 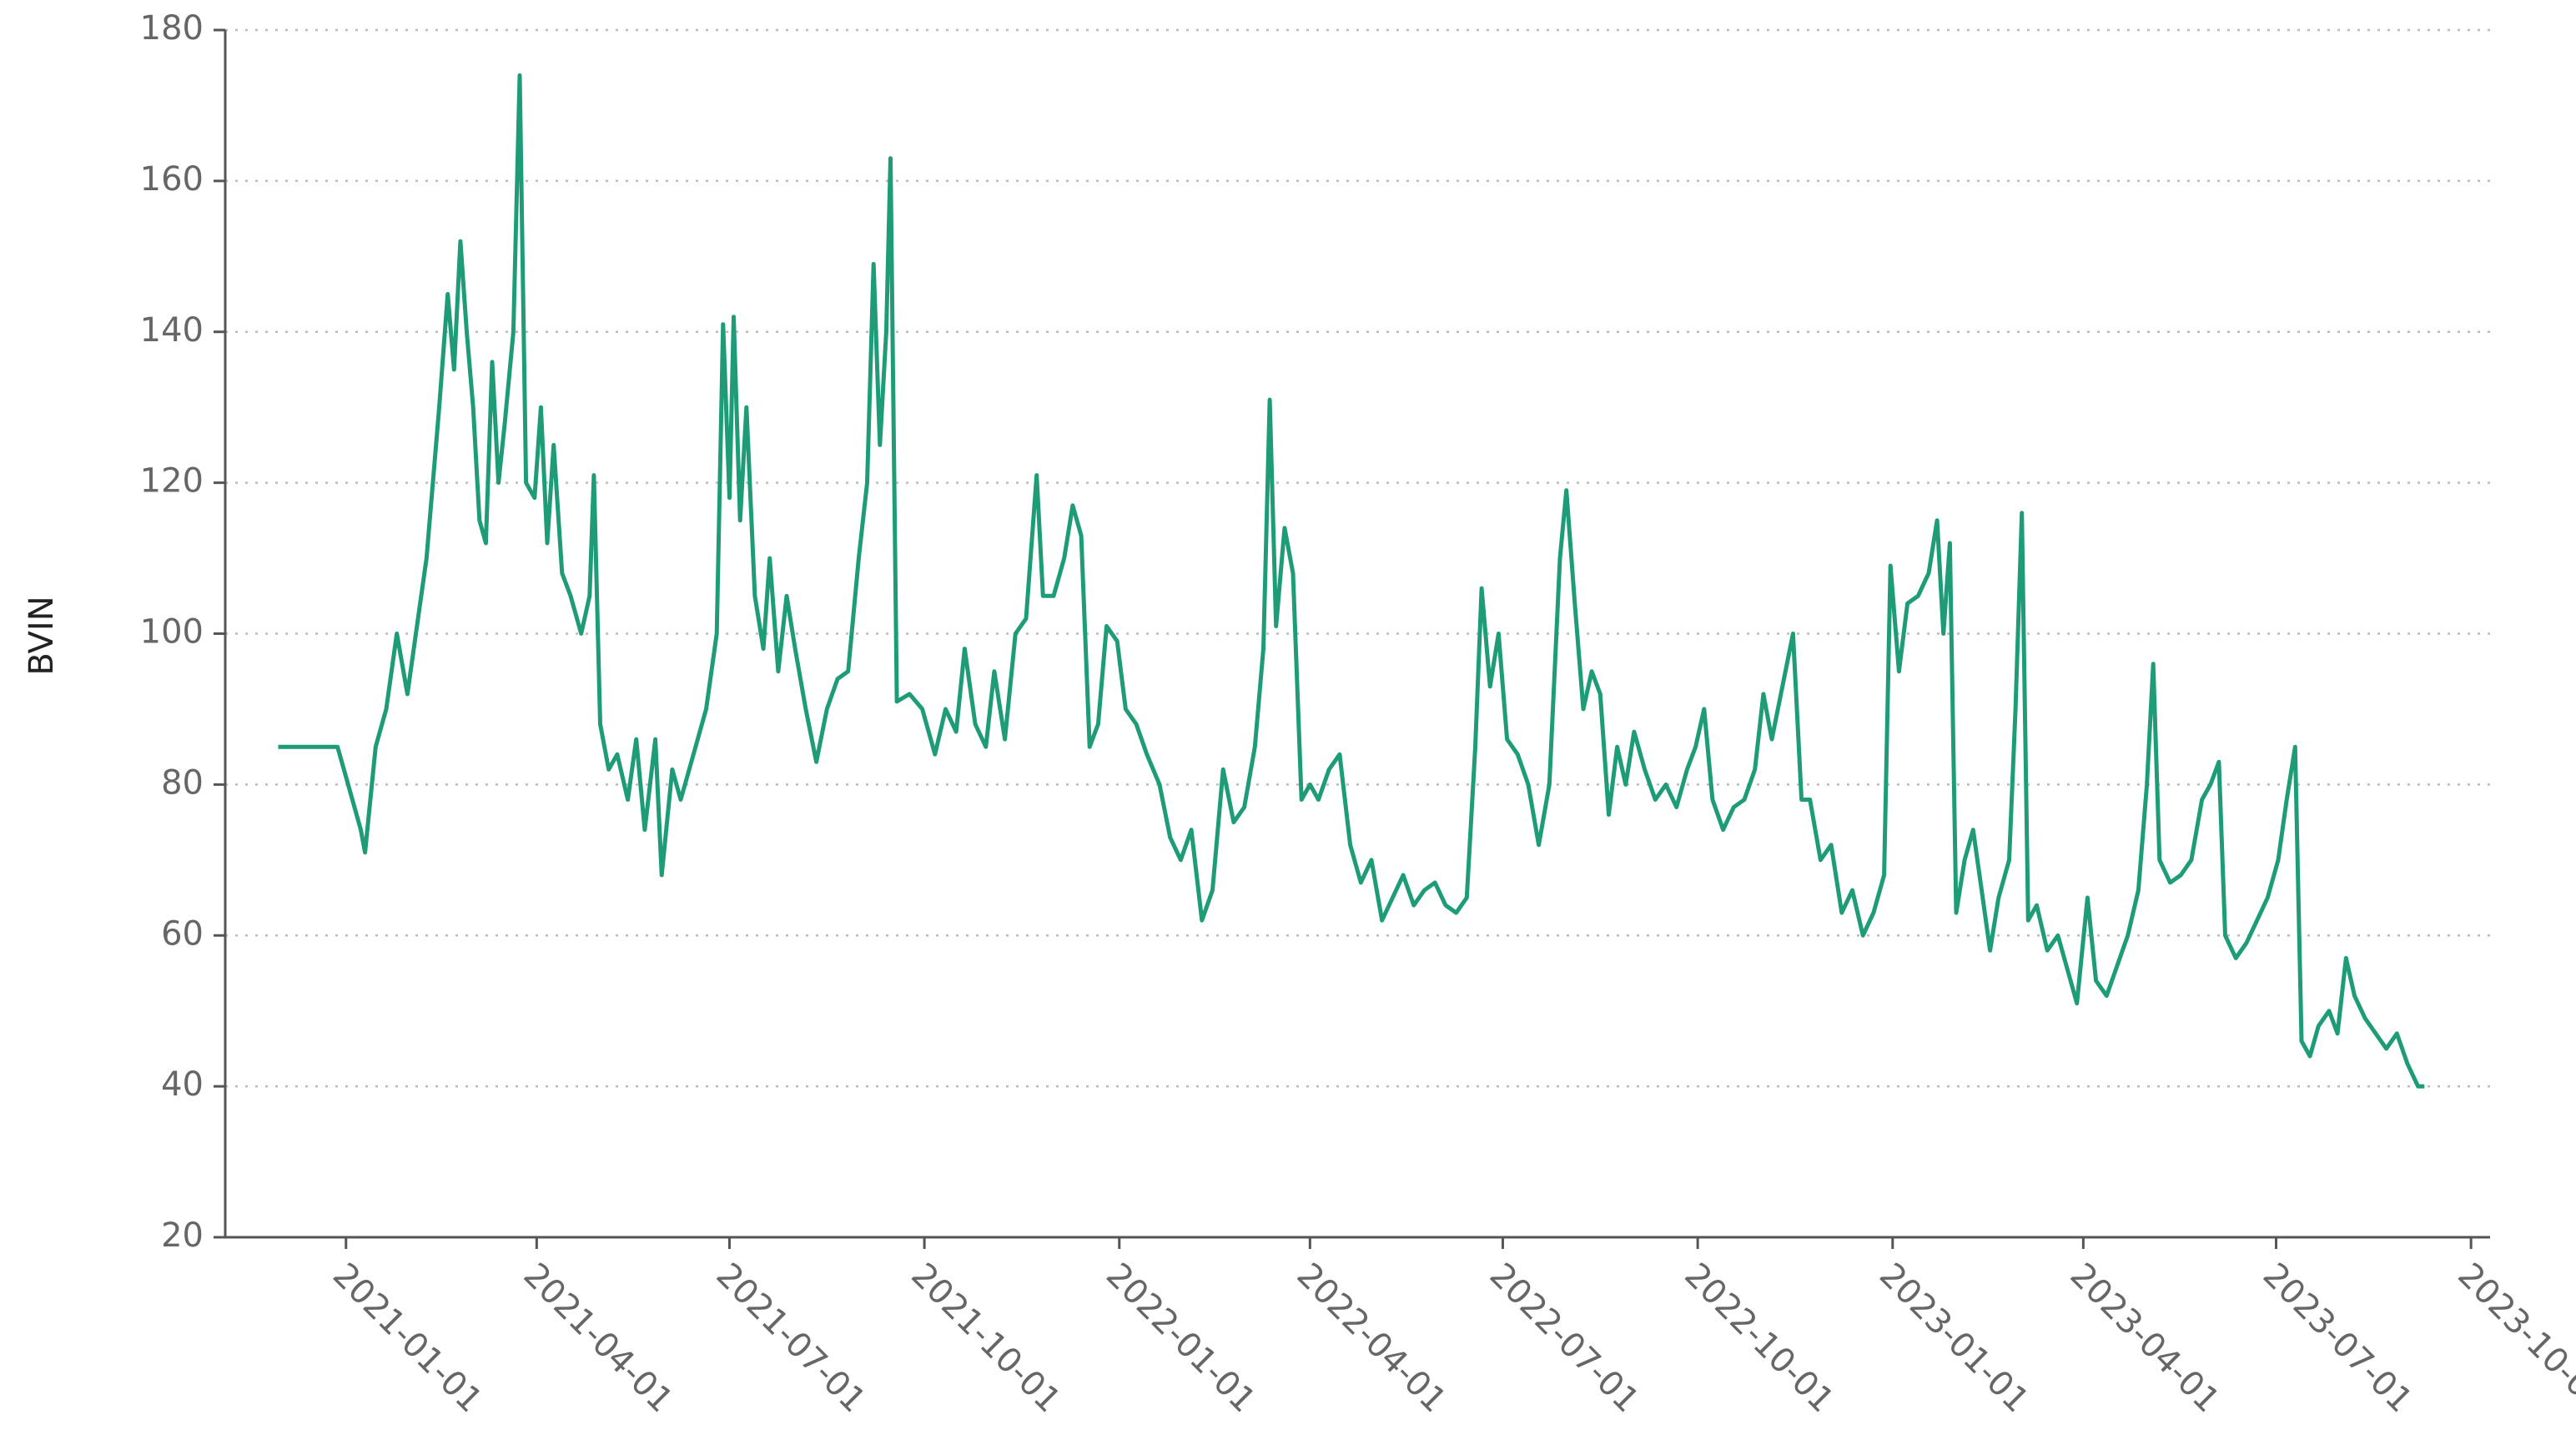 I want to click on y-tick-label: 60, so click(x=182, y=933).